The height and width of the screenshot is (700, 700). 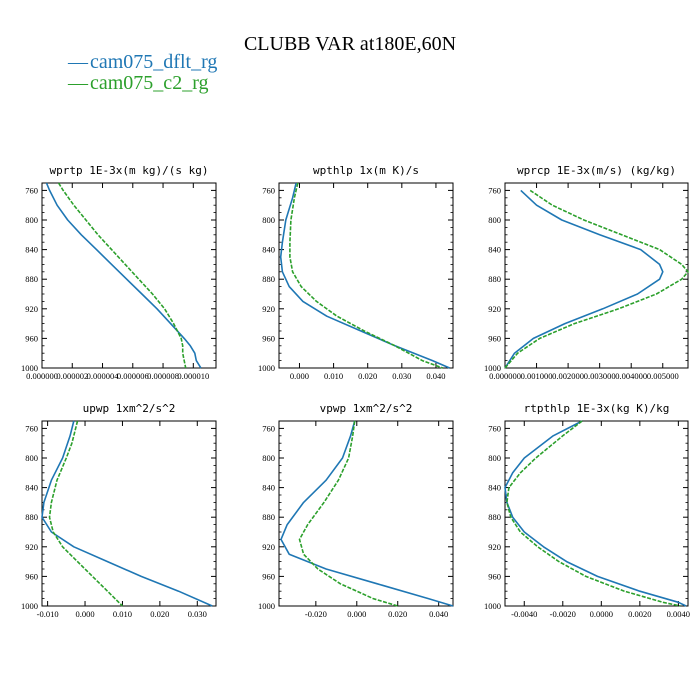 What do you see at coordinates (133, 376) in the screenshot?
I see `x-tick-label: 0.000006` at bounding box center [133, 376].